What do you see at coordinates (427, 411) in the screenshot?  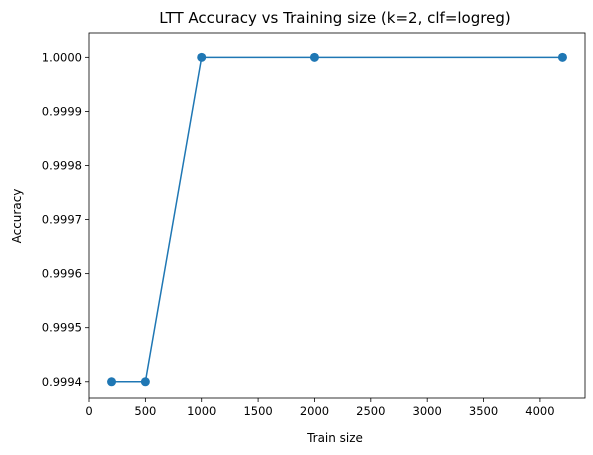 I see `x-tick-label: 3000` at bounding box center [427, 411].